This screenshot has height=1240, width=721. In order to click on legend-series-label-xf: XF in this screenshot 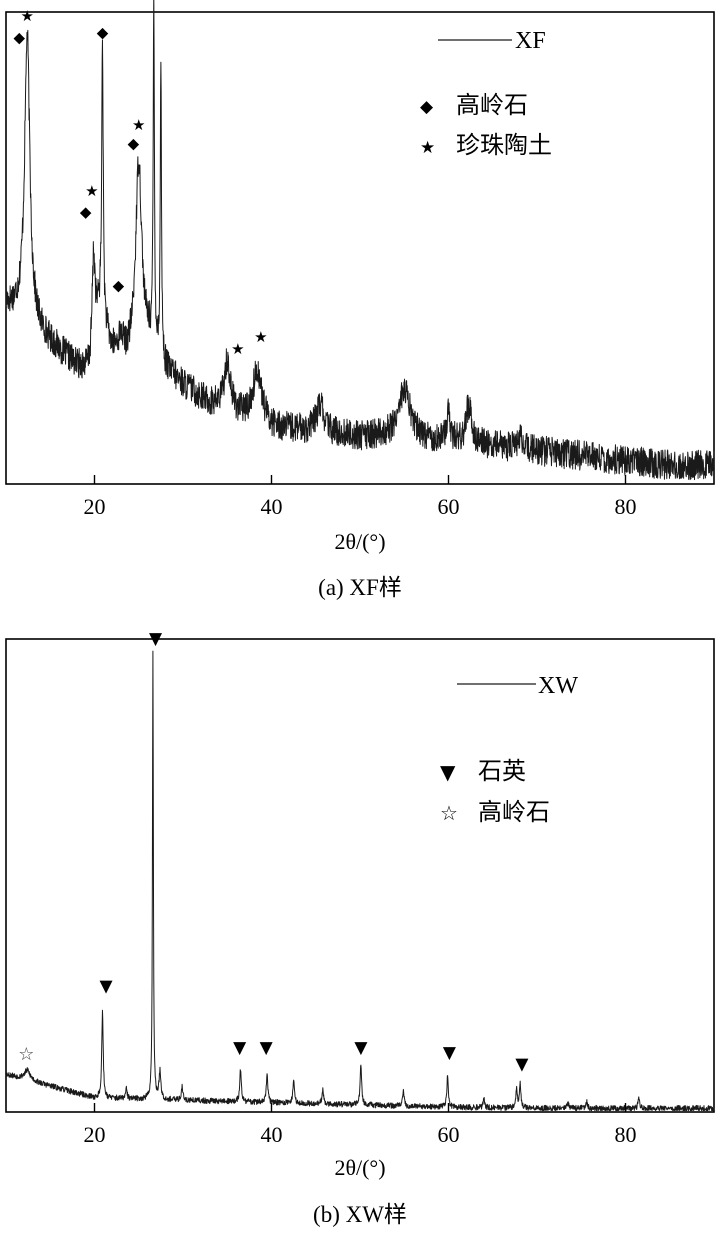, I will do `click(530, 41)`.